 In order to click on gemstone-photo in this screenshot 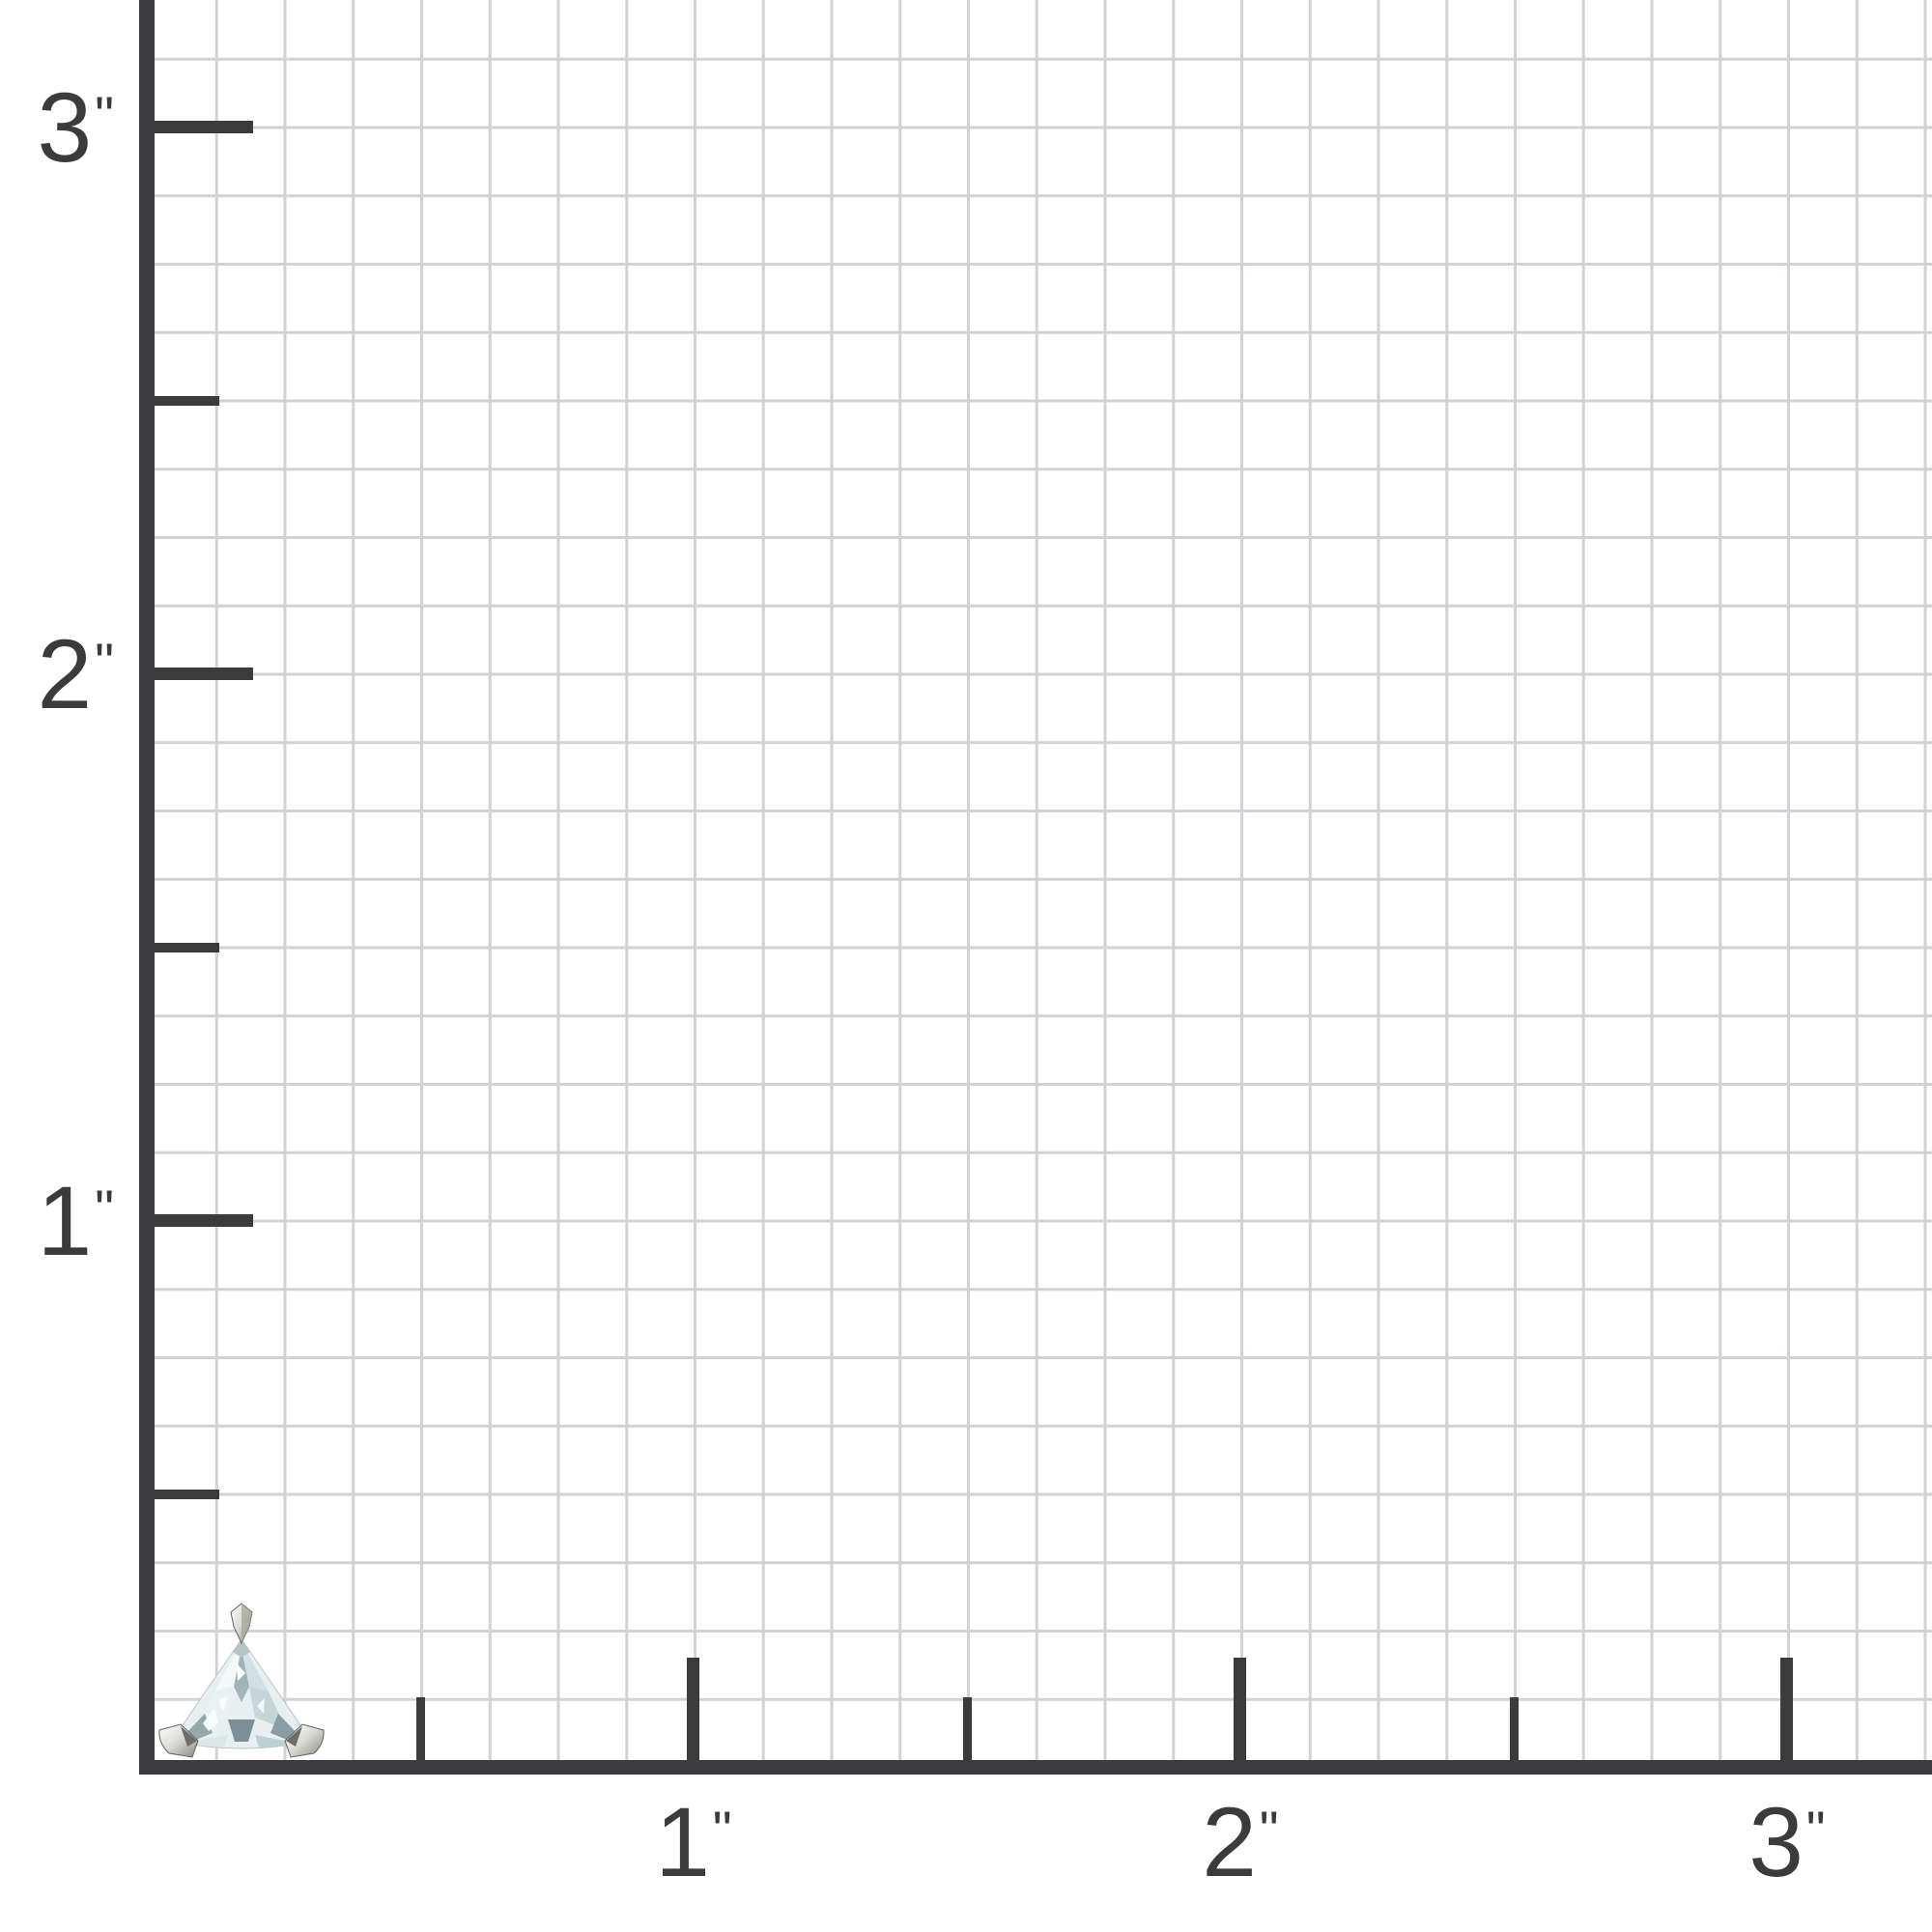, I will do `click(241, 1680)`.